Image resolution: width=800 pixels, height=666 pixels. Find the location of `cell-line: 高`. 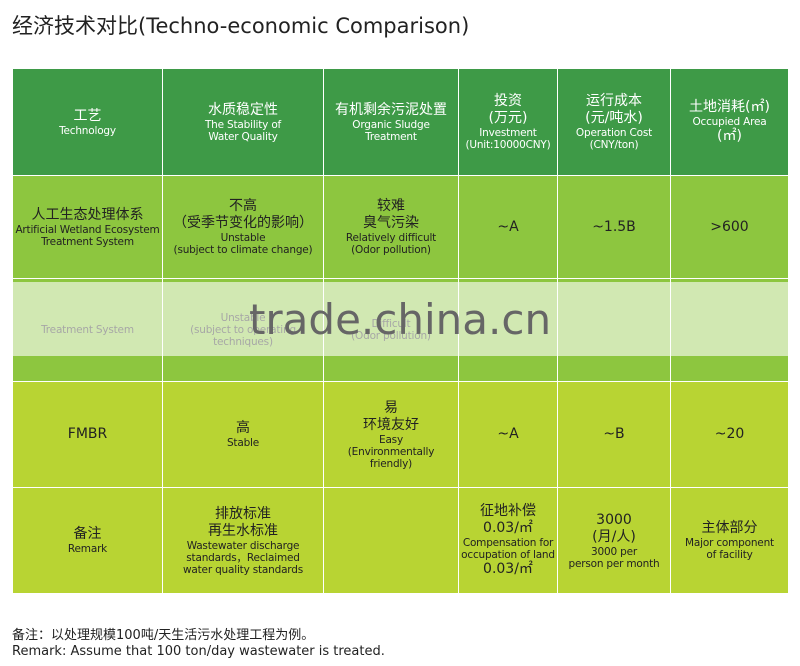

cell-line: 高 is located at coordinates (243, 428).